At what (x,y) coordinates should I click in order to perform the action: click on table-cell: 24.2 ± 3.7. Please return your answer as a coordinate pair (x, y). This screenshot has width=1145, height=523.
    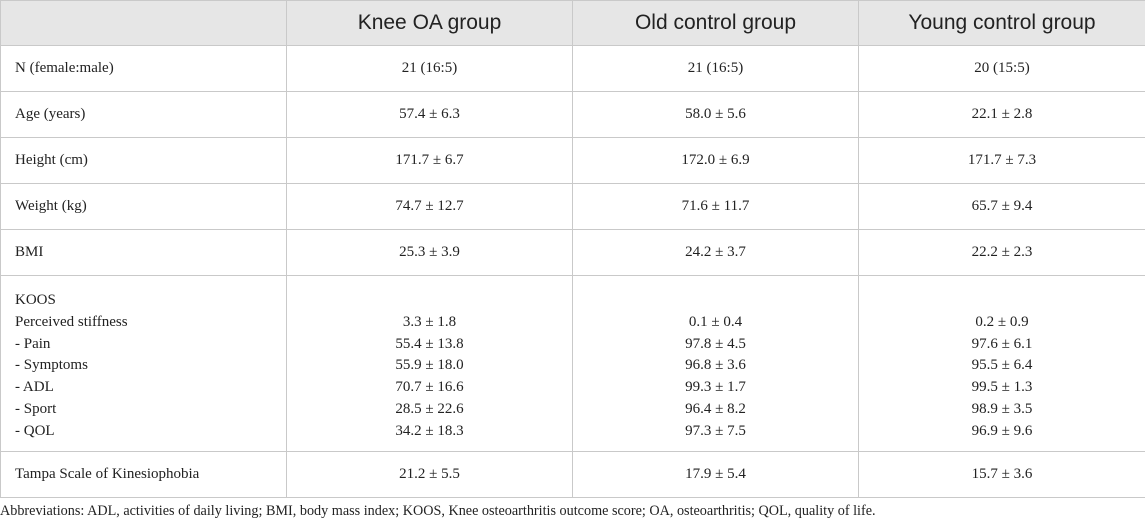
    Looking at the image, I should click on (715, 252).